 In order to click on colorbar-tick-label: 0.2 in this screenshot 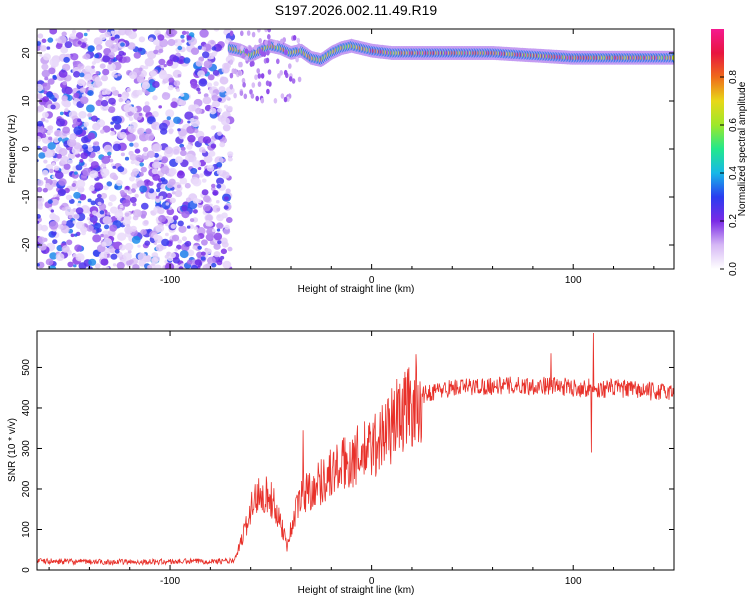, I will do `click(733, 221)`.